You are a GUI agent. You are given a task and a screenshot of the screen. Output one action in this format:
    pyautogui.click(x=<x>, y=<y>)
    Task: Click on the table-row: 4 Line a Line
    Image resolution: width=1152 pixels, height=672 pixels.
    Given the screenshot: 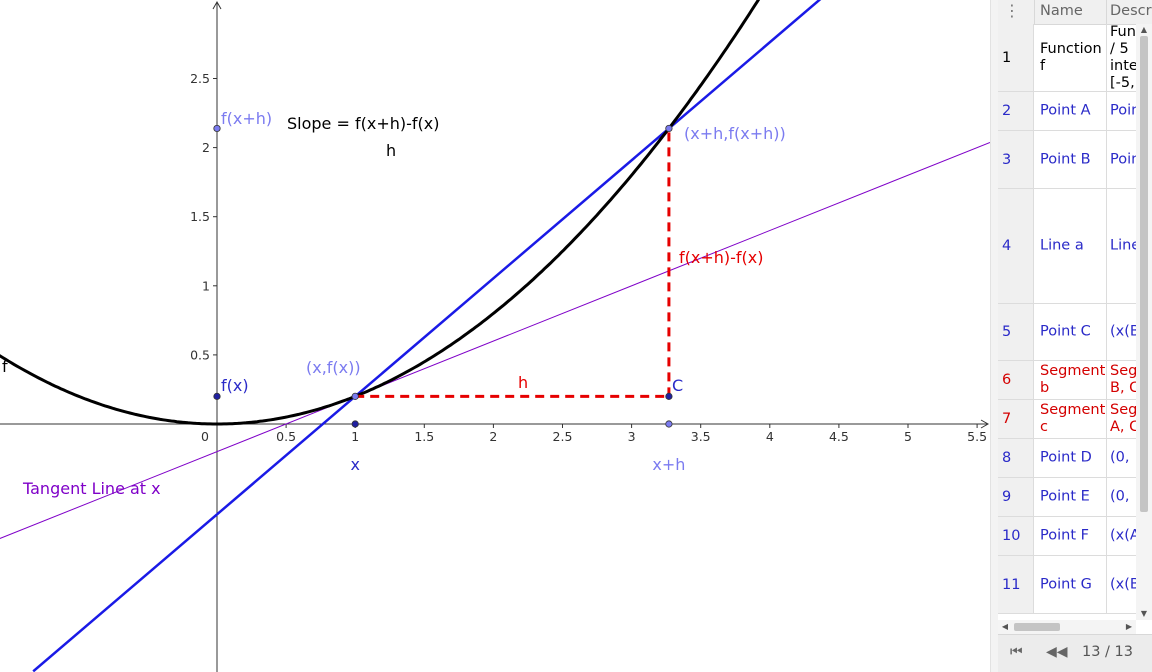 What is the action you would take?
    pyautogui.click(x=1067, y=246)
    